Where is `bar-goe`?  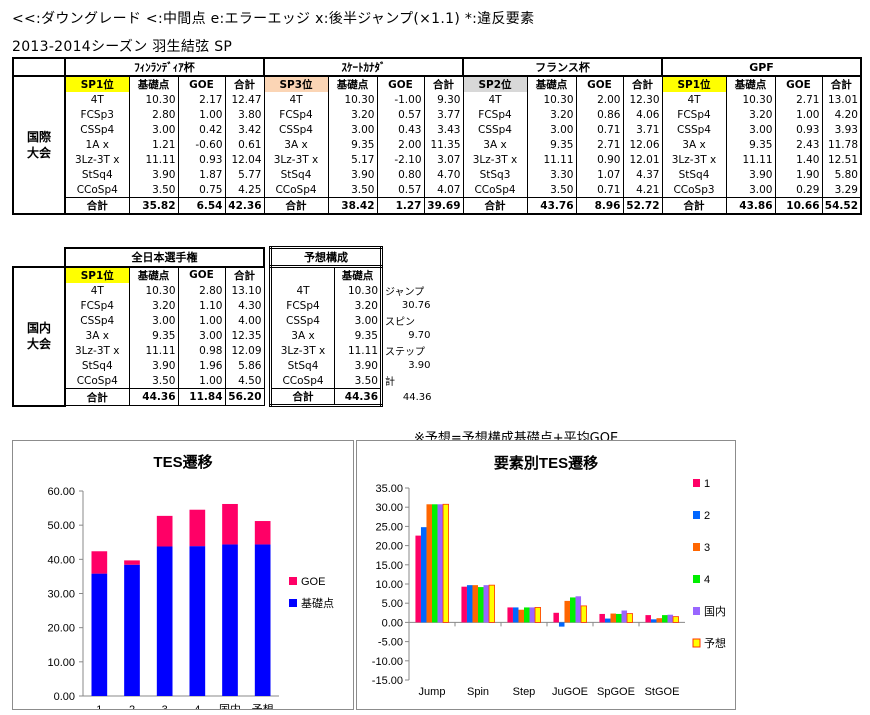 bar-goe is located at coordinates (230, 524).